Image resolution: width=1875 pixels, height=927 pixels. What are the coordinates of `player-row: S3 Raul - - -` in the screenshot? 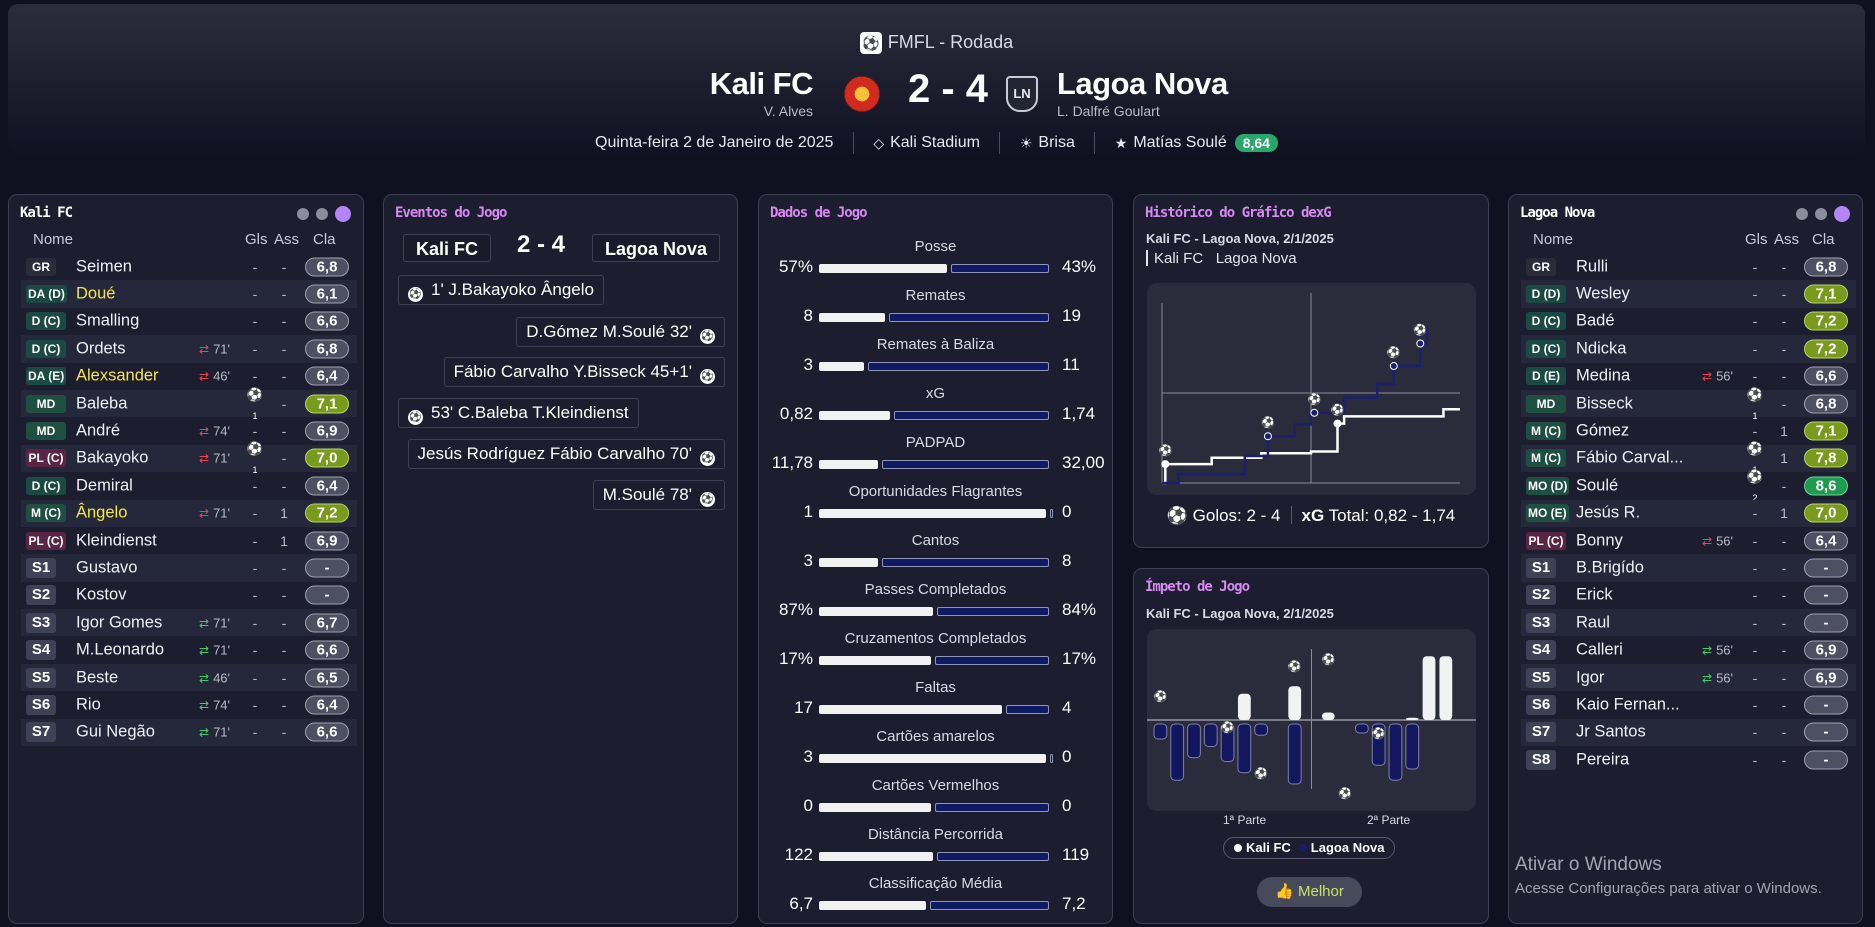 It's located at (1688, 623).